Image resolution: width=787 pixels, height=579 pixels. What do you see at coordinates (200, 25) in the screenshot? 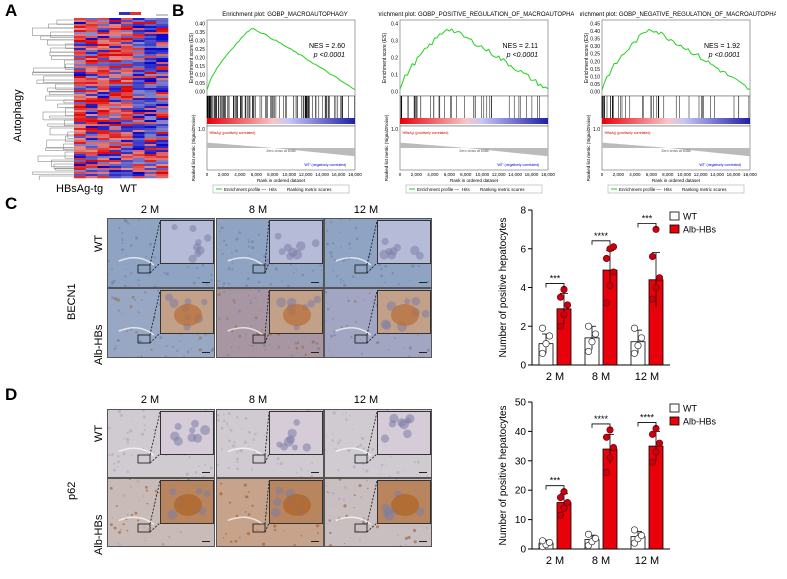
I see `gsea-ytick: 0.40` at bounding box center [200, 25].